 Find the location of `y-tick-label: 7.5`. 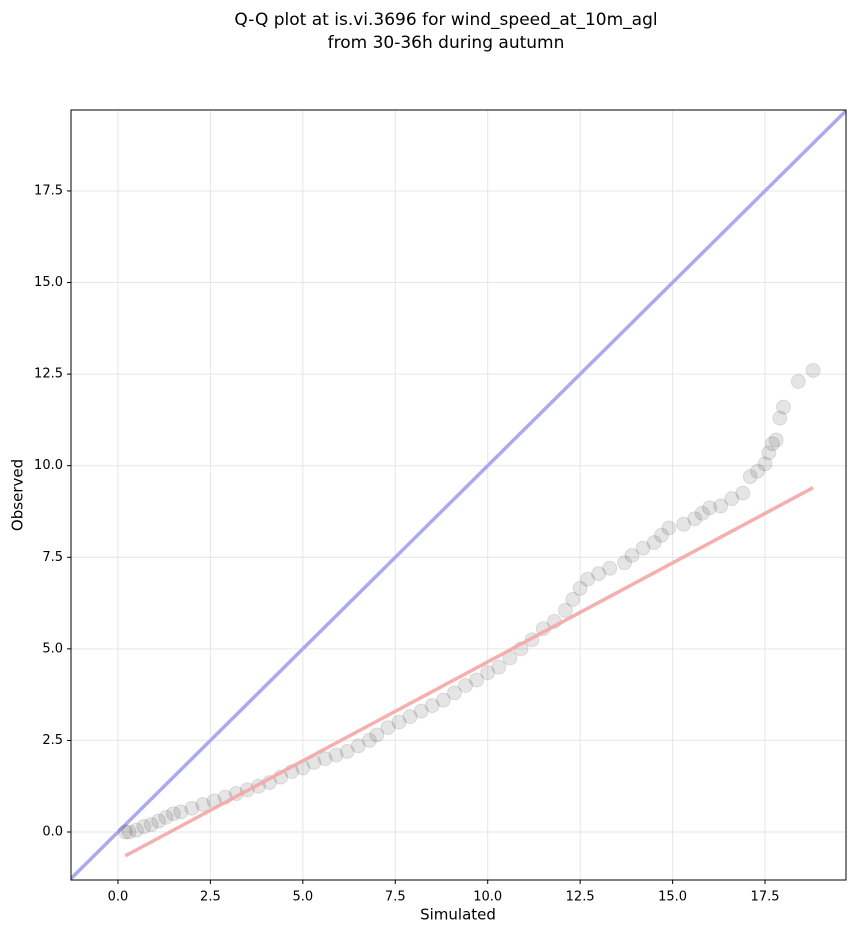

y-tick-label: 7.5 is located at coordinates (52, 557).